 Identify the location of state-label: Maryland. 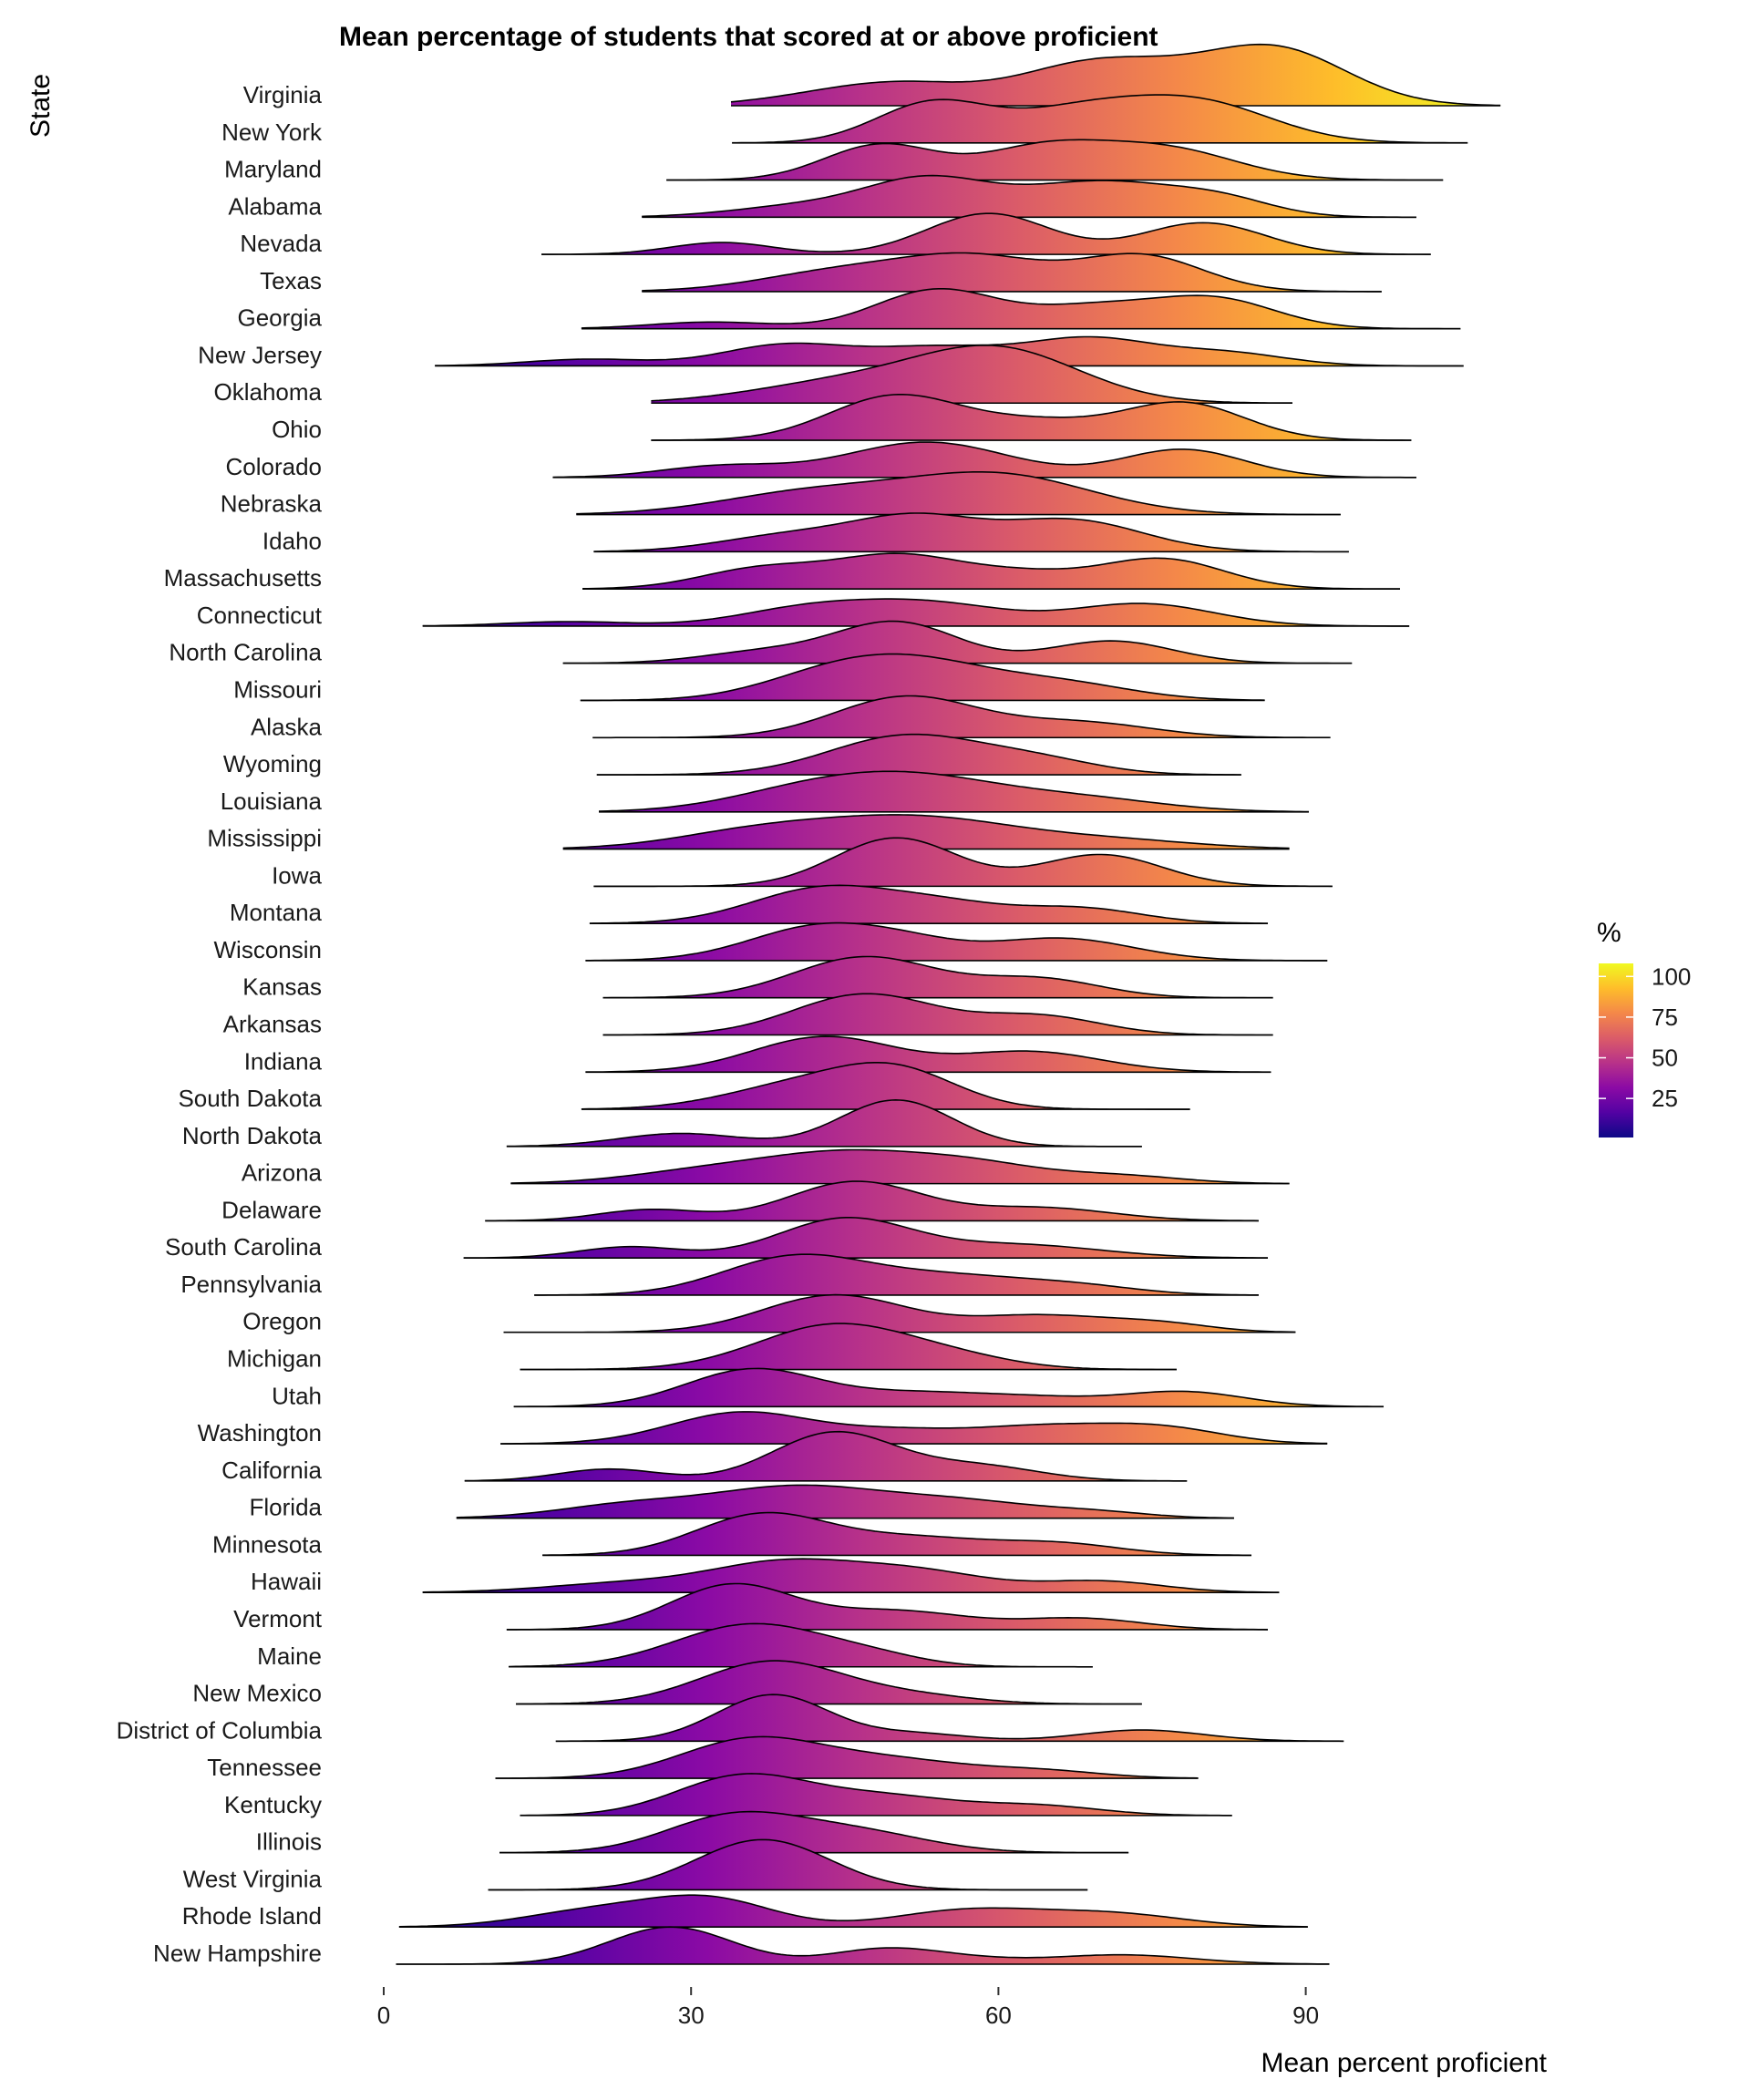
(273, 169).